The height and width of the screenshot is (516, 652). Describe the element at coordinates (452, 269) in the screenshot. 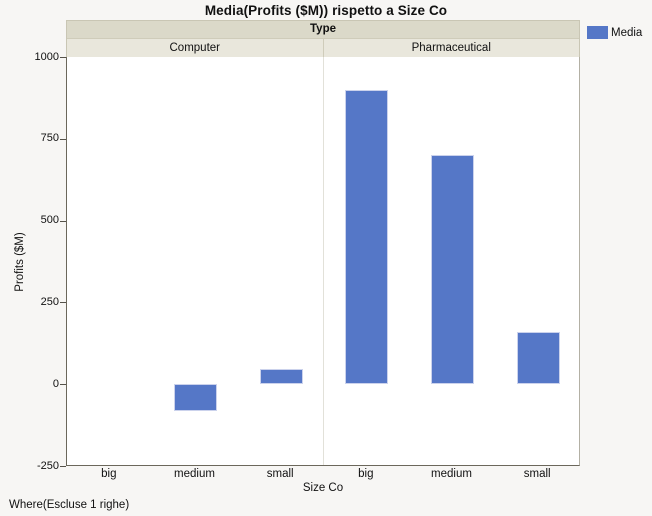

I see `bar-pharmaceutical-medium` at that location.